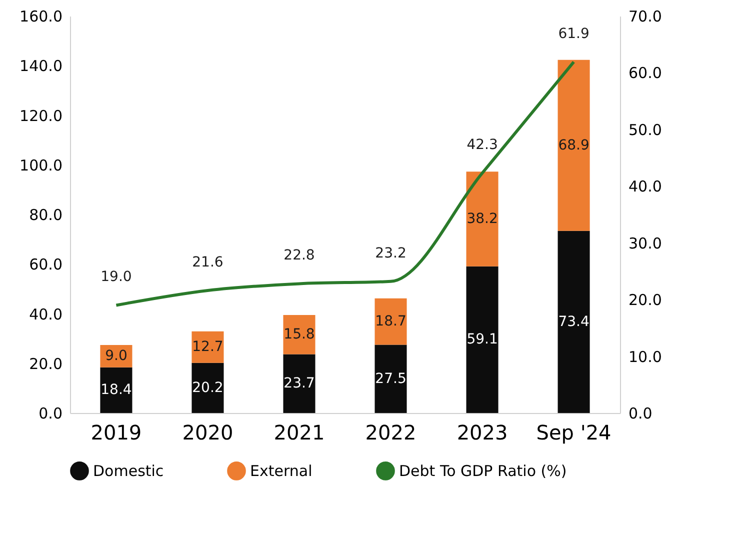 The width and height of the screenshot is (733, 543). I want to click on data-label: 20.2, so click(208, 388).